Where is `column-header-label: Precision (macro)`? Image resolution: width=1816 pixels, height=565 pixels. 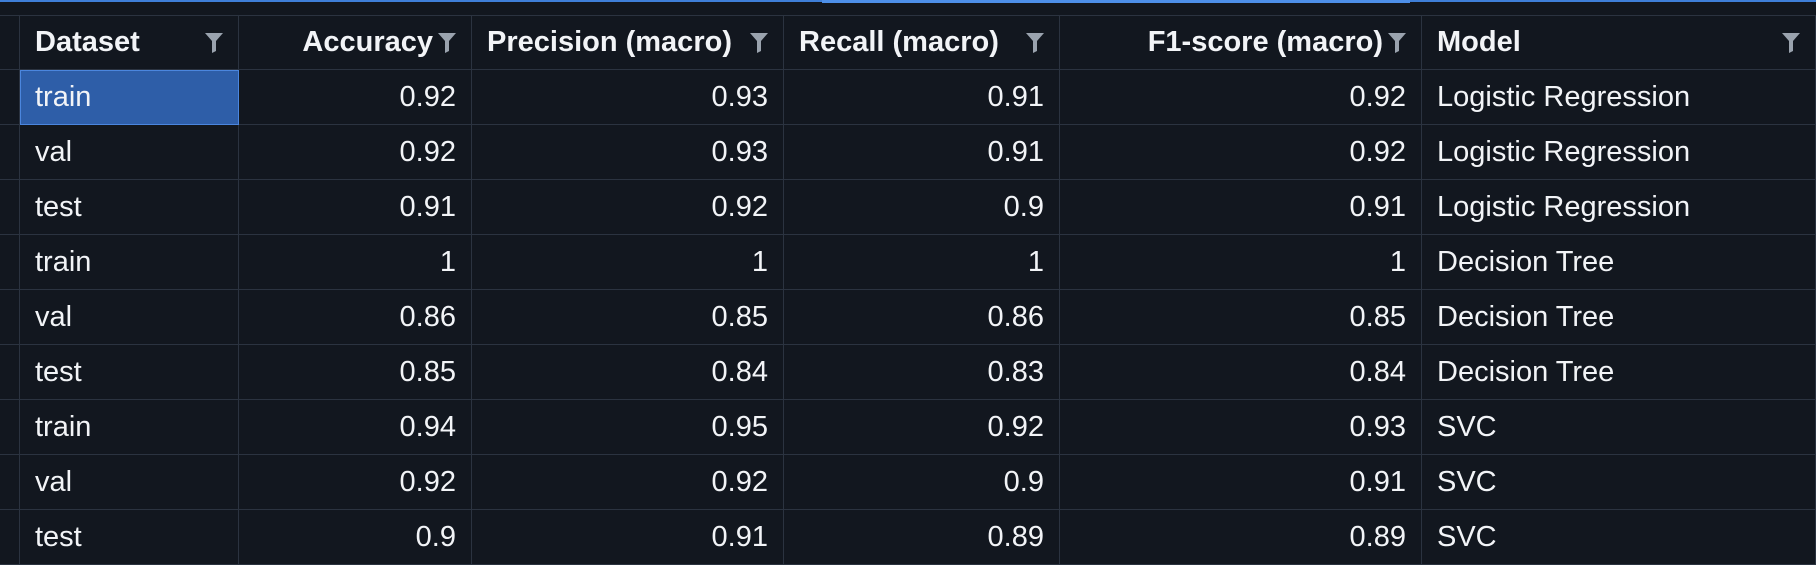
column-header-label: Precision (macro) is located at coordinates (609, 42).